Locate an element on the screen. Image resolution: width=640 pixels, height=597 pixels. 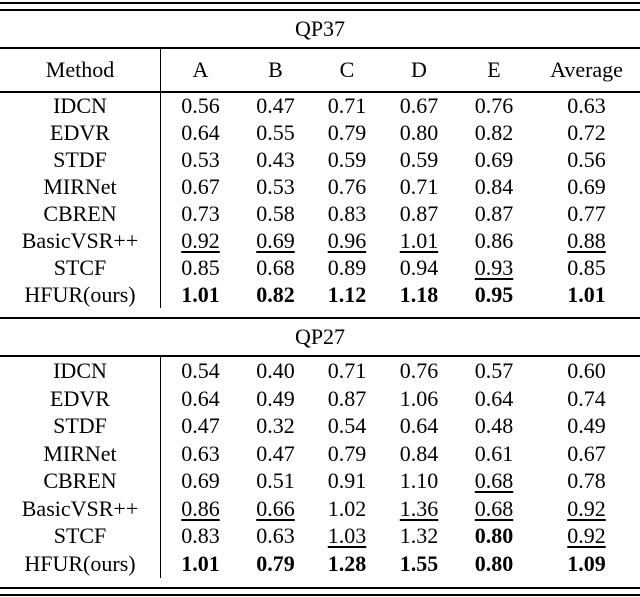
table-row: STCF 0.85 0.68 0.89 0.94 0.93 0.85 is located at coordinates (320, 268).